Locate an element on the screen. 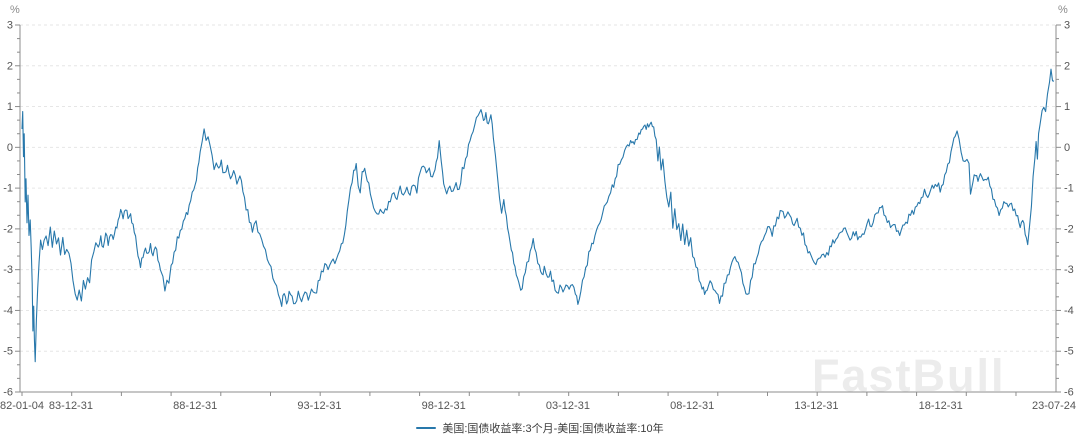 Image resolution: width=1080 pixels, height=438 pixels. y-axis-label-left: 2 is located at coordinates (10, 66).